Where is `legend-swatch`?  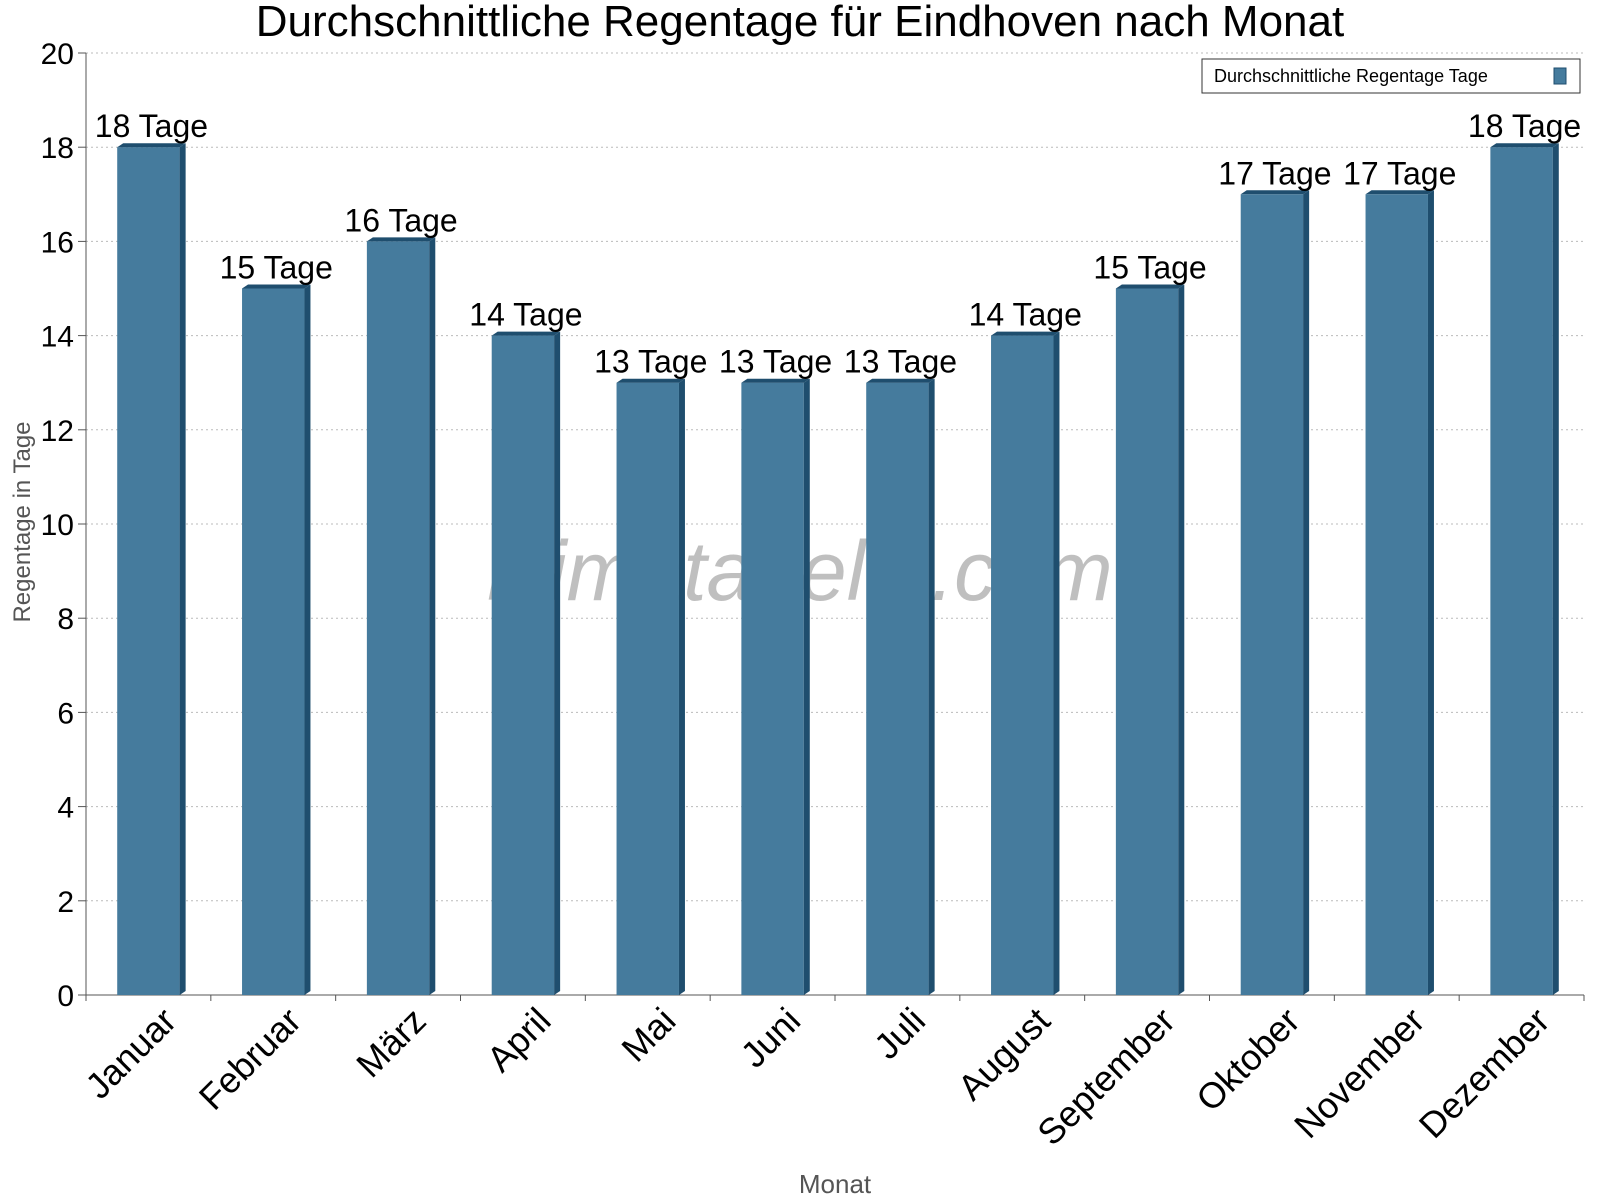
legend-swatch is located at coordinates (1560, 76).